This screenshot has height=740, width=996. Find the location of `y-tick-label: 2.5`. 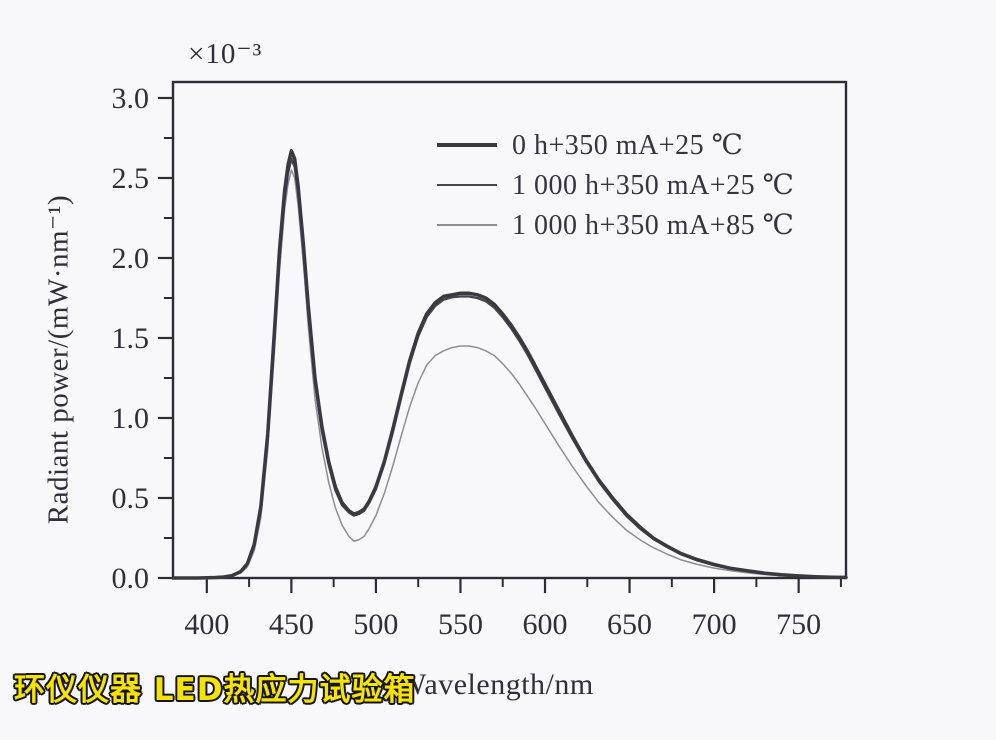

y-tick-label: 2.5 is located at coordinates (131, 178).